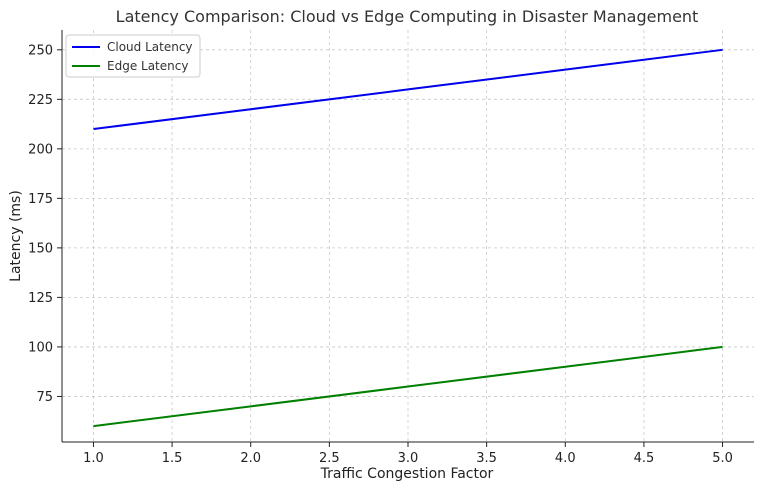  Describe the element at coordinates (408, 458) in the screenshot. I see `x-tick-label: 3.0` at that location.